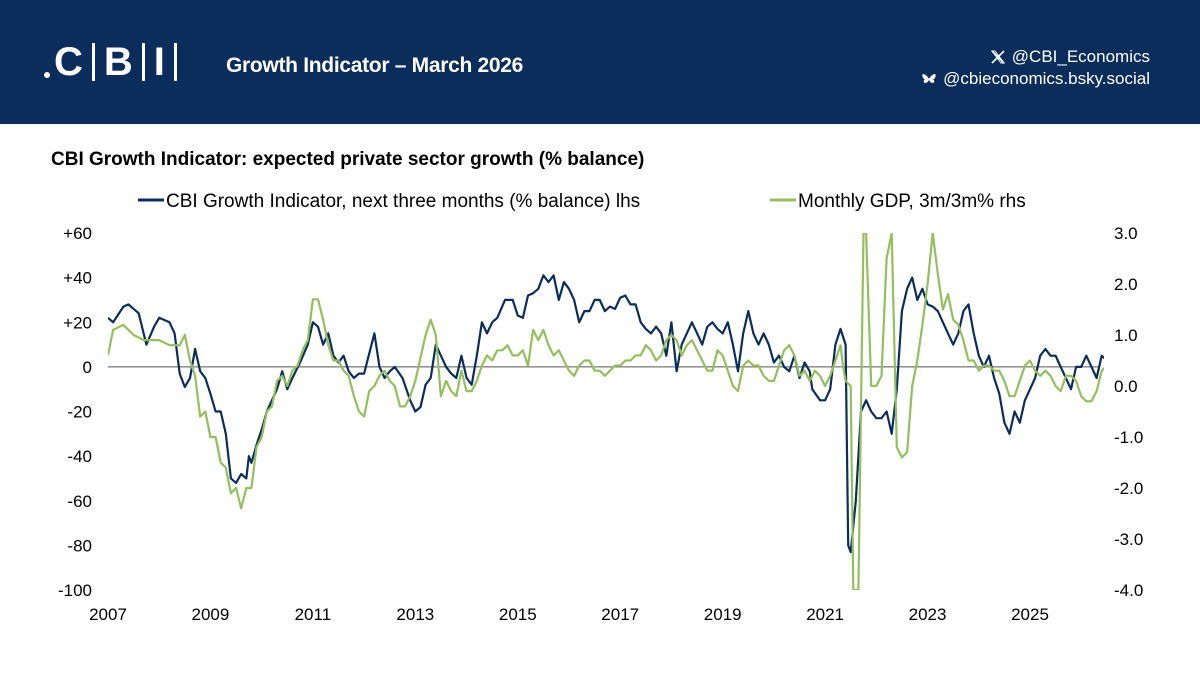  What do you see at coordinates (1046, 78) in the screenshot?
I see `social-bluesky-handle: @cbieconomics.bsky.social` at bounding box center [1046, 78].